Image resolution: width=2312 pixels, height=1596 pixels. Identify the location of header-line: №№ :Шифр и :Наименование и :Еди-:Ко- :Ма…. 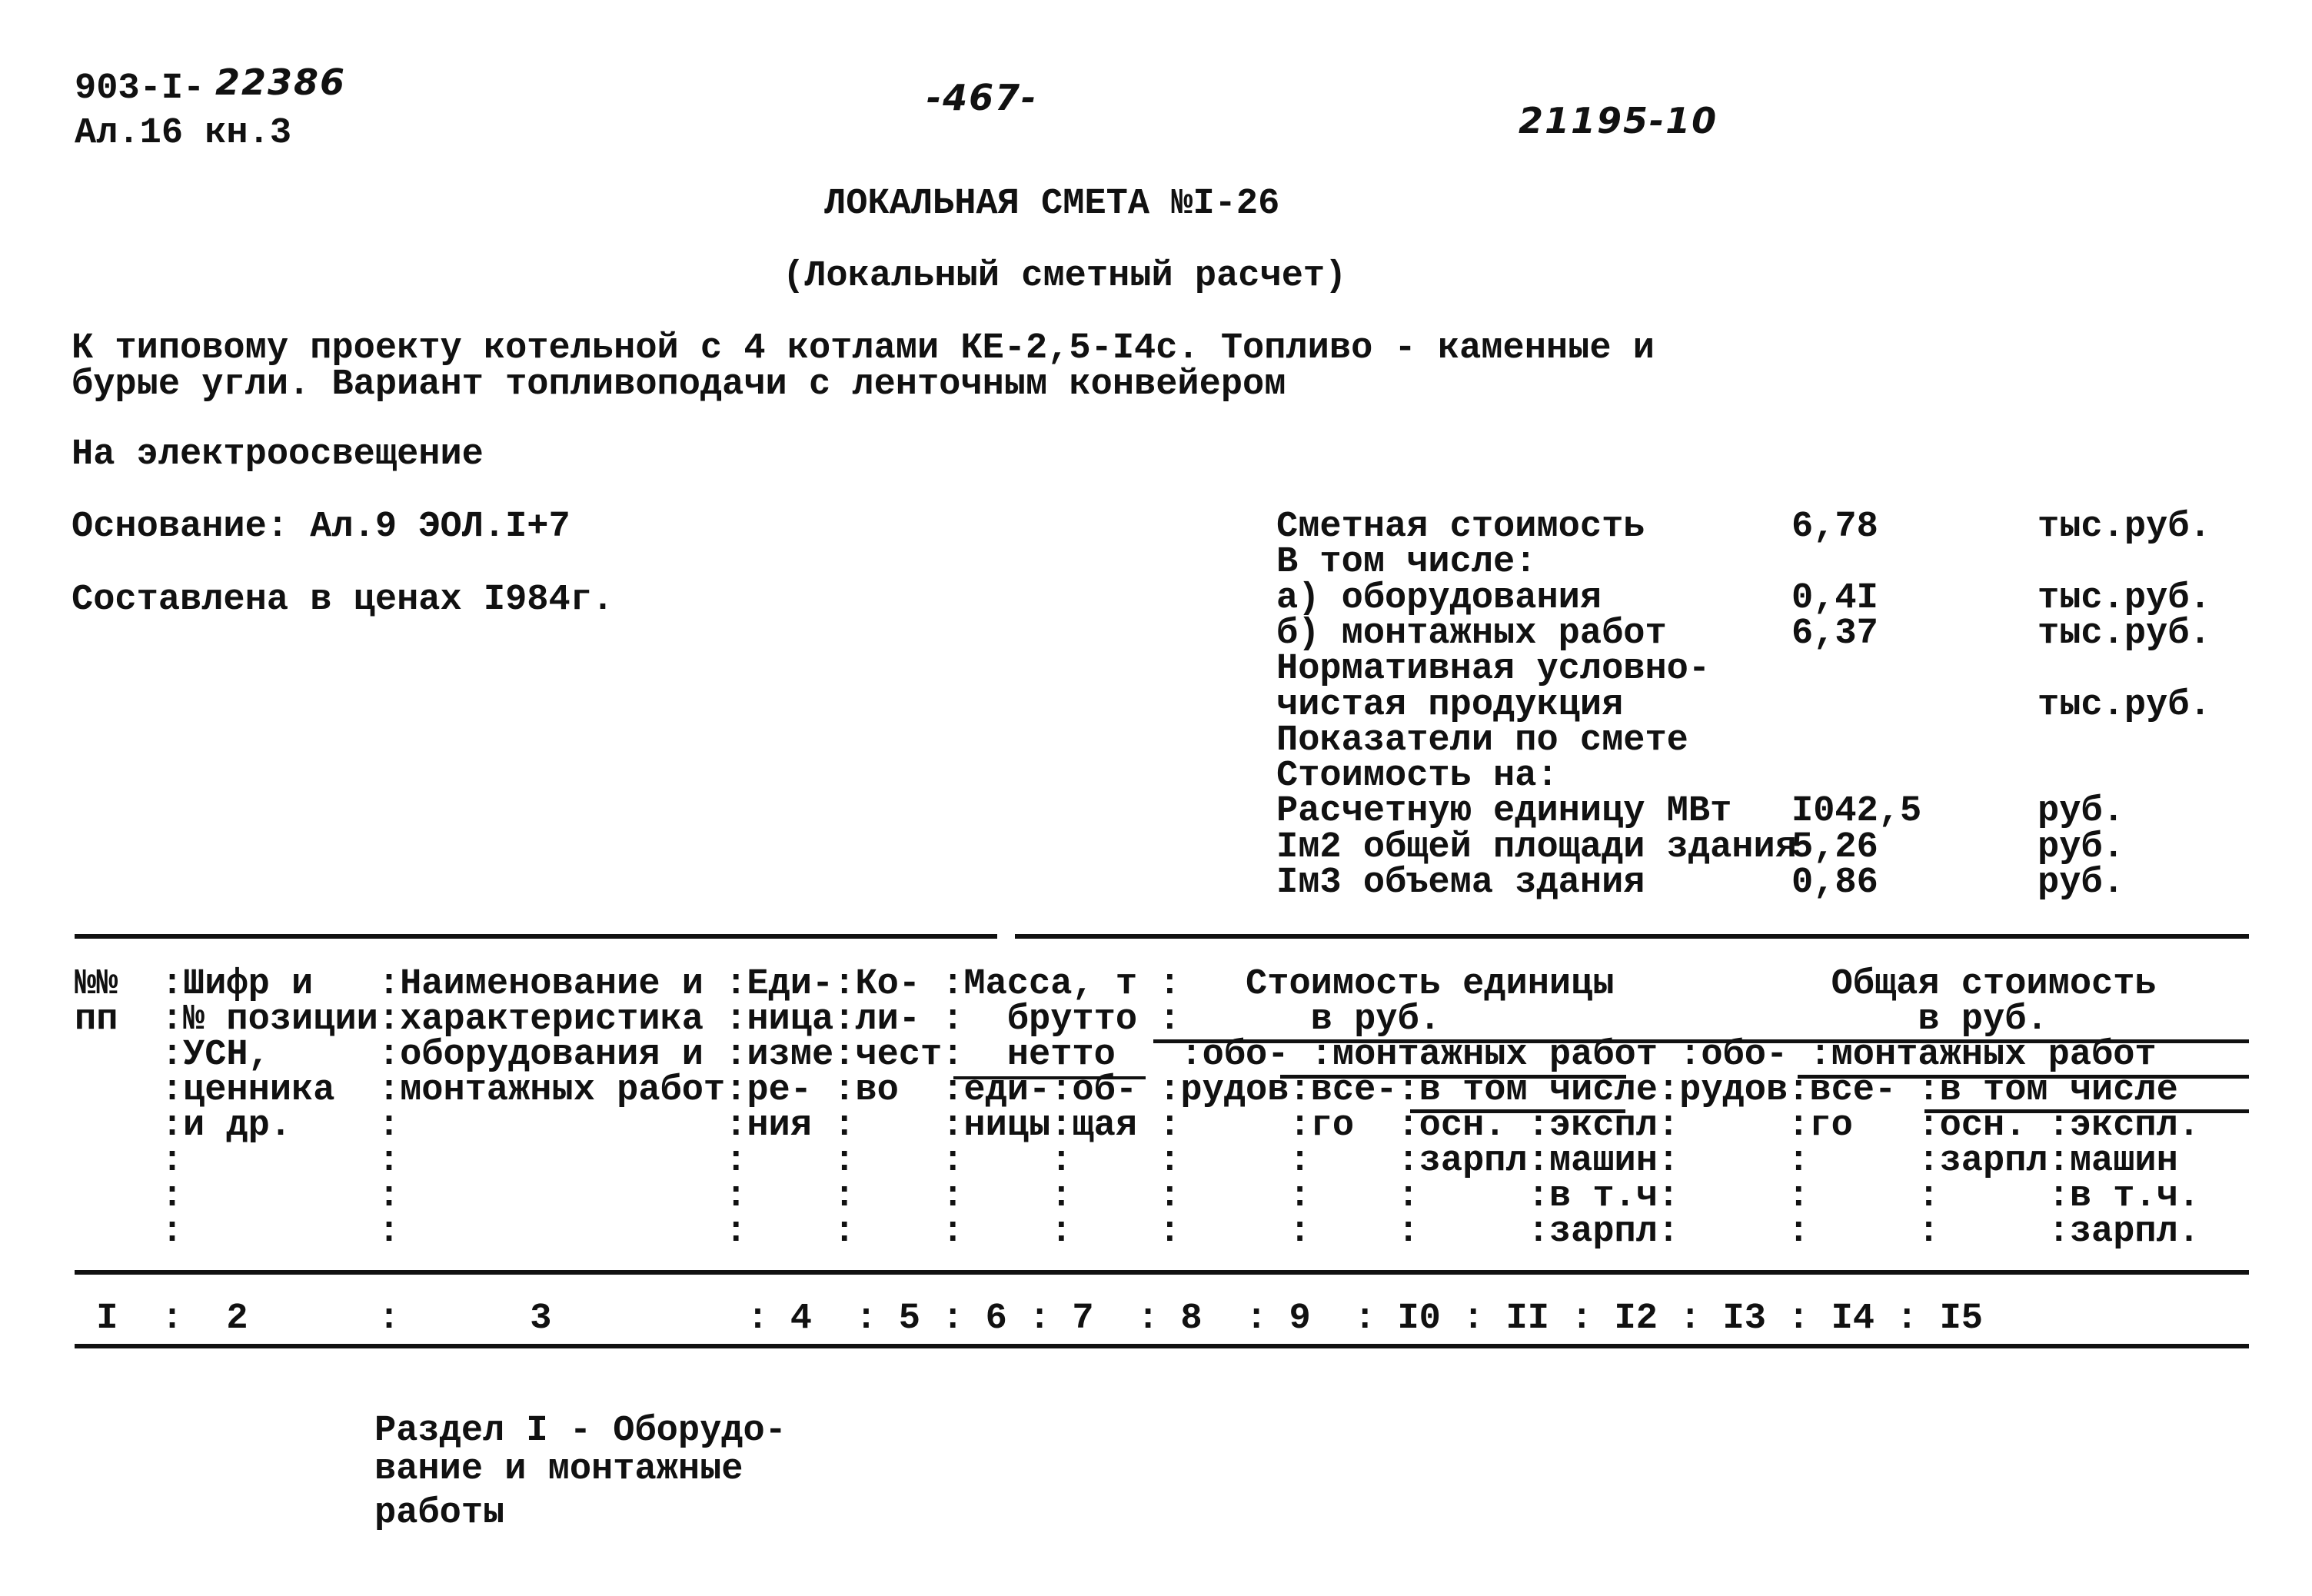
(1116, 984).